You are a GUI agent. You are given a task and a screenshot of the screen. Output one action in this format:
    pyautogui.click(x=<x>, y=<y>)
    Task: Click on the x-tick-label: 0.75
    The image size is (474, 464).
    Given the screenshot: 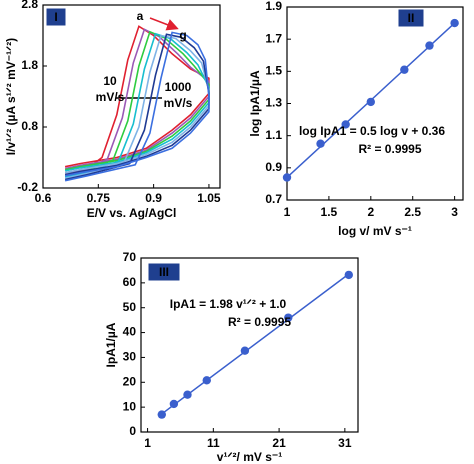 What is the action you would take?
    pyautogui.click(x=99, y=198)
    